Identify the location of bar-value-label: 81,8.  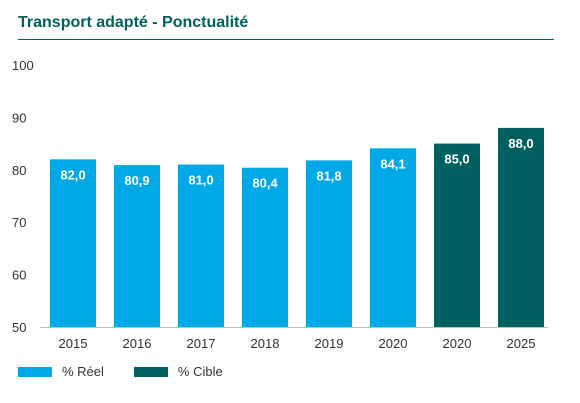
(328, 175).